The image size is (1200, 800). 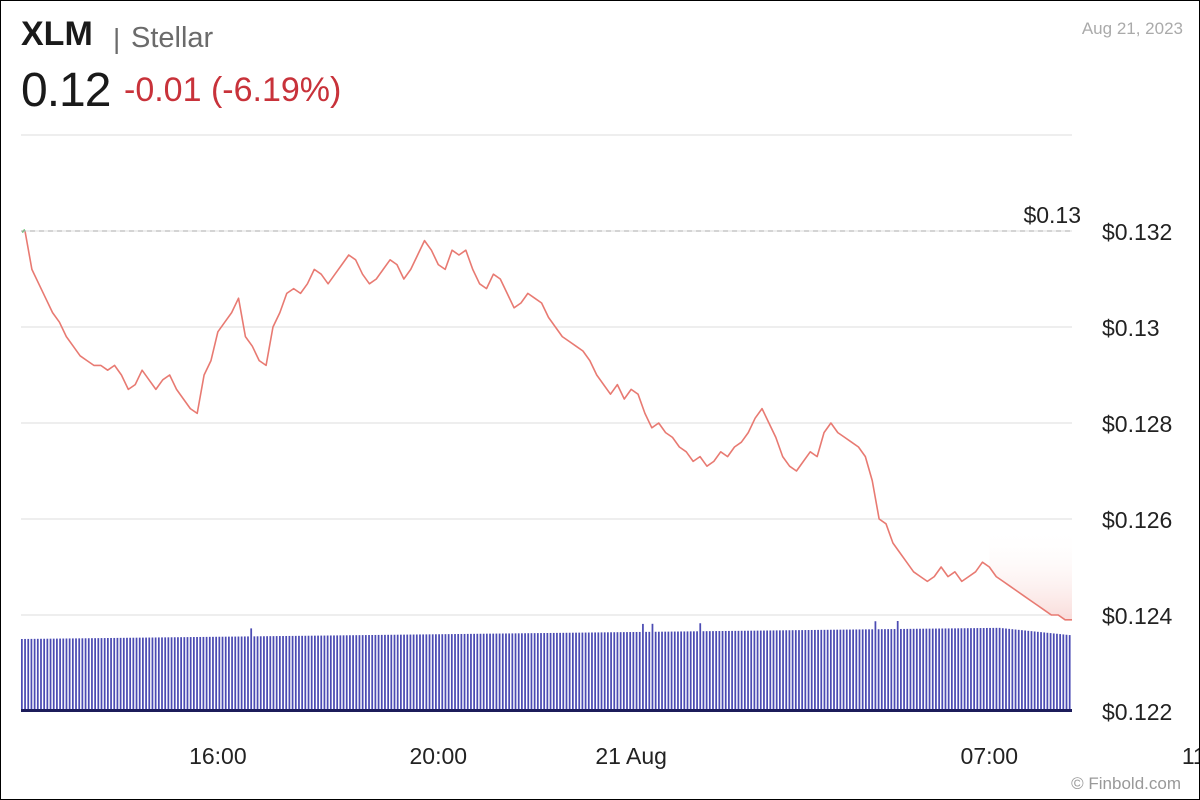 What do you see at coordinates (57, 34) in the screenshot?
I see `ticker-symbol: XLM` at bounding box center [57, 34].